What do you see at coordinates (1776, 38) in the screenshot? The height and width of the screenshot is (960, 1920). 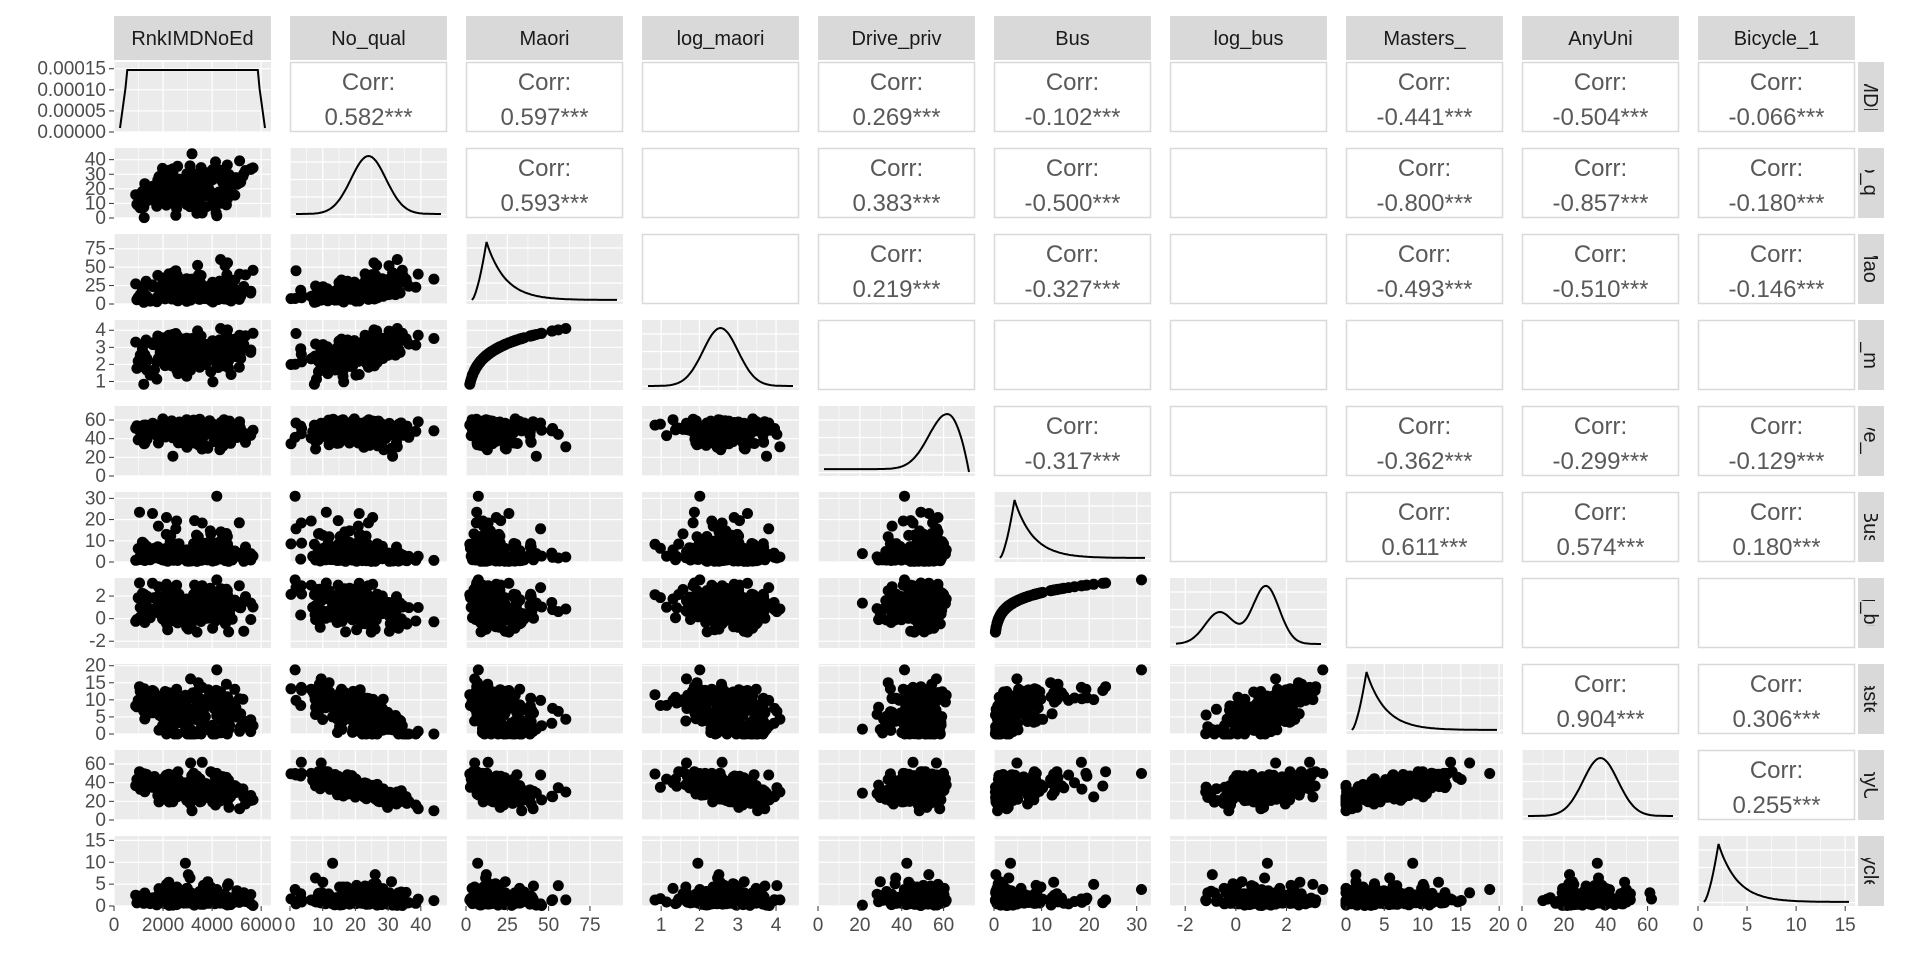 I see `column-strip-bicycle-1: Bicycle_1` at bounding box center [1776, 38].